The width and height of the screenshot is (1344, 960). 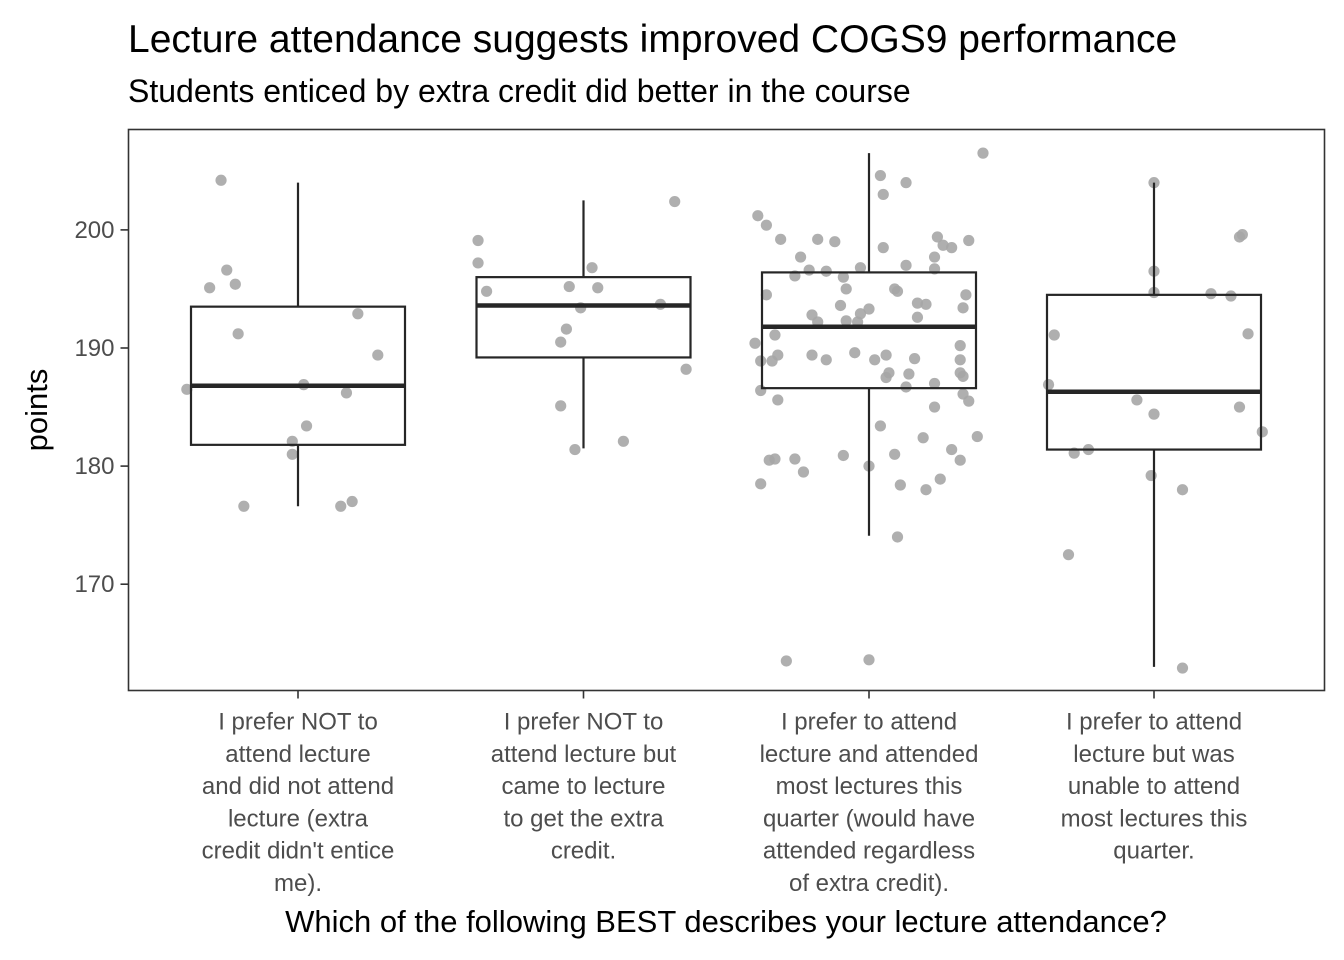 I want to click on x-tick-label-line: came to lecture, so click(x=583, y=786).